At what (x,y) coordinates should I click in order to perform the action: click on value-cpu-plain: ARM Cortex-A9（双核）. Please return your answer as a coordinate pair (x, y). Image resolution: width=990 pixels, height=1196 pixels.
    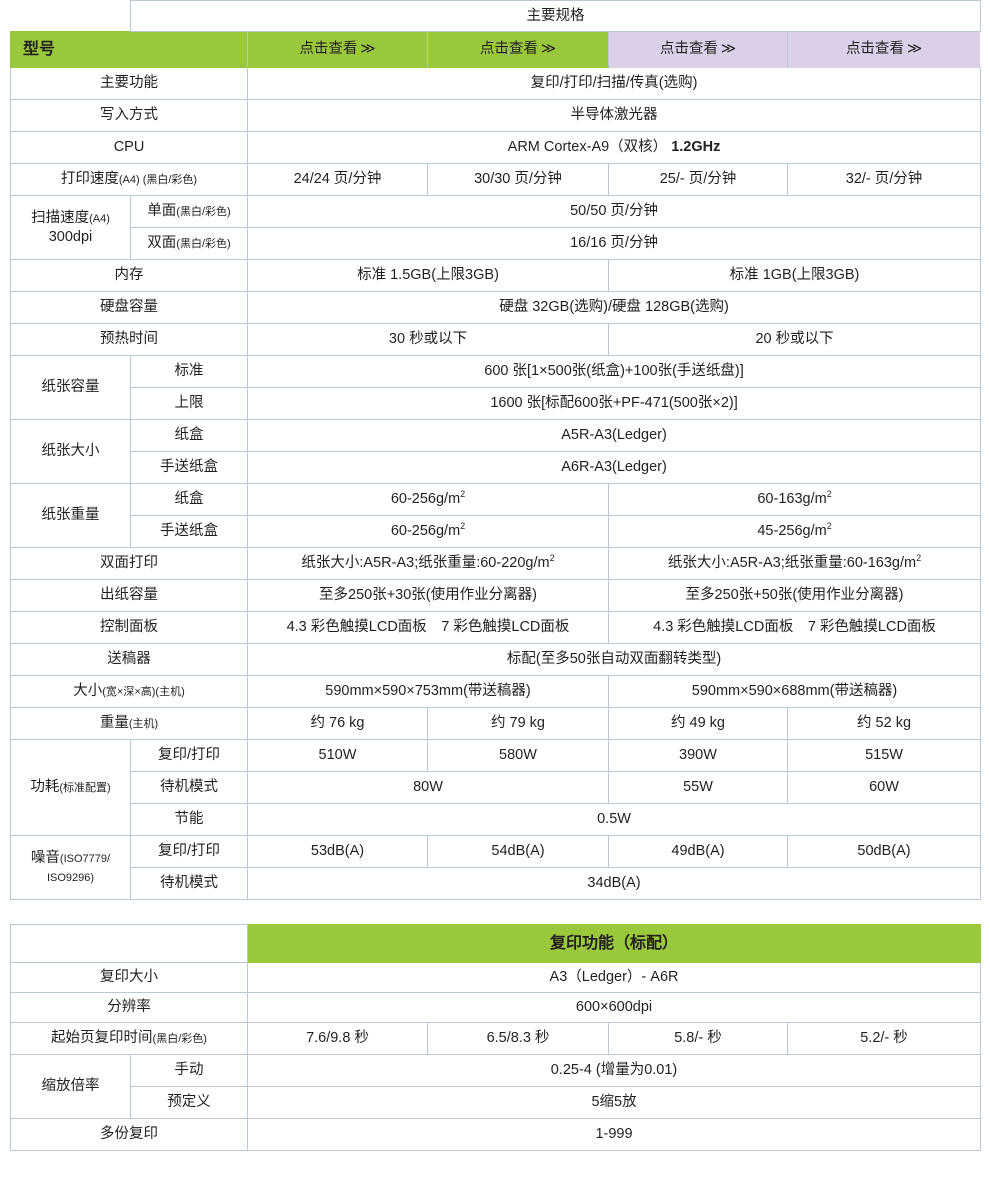
    Looking at the image, I should click on (587, 147).